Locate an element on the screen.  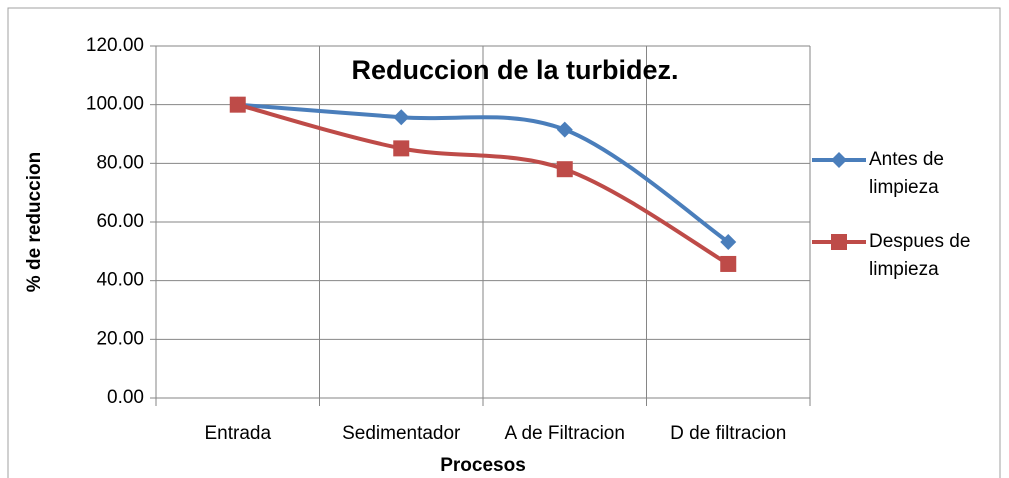
chart-title: Reduccion de la turbidez. is located at coordinates (514, 70).